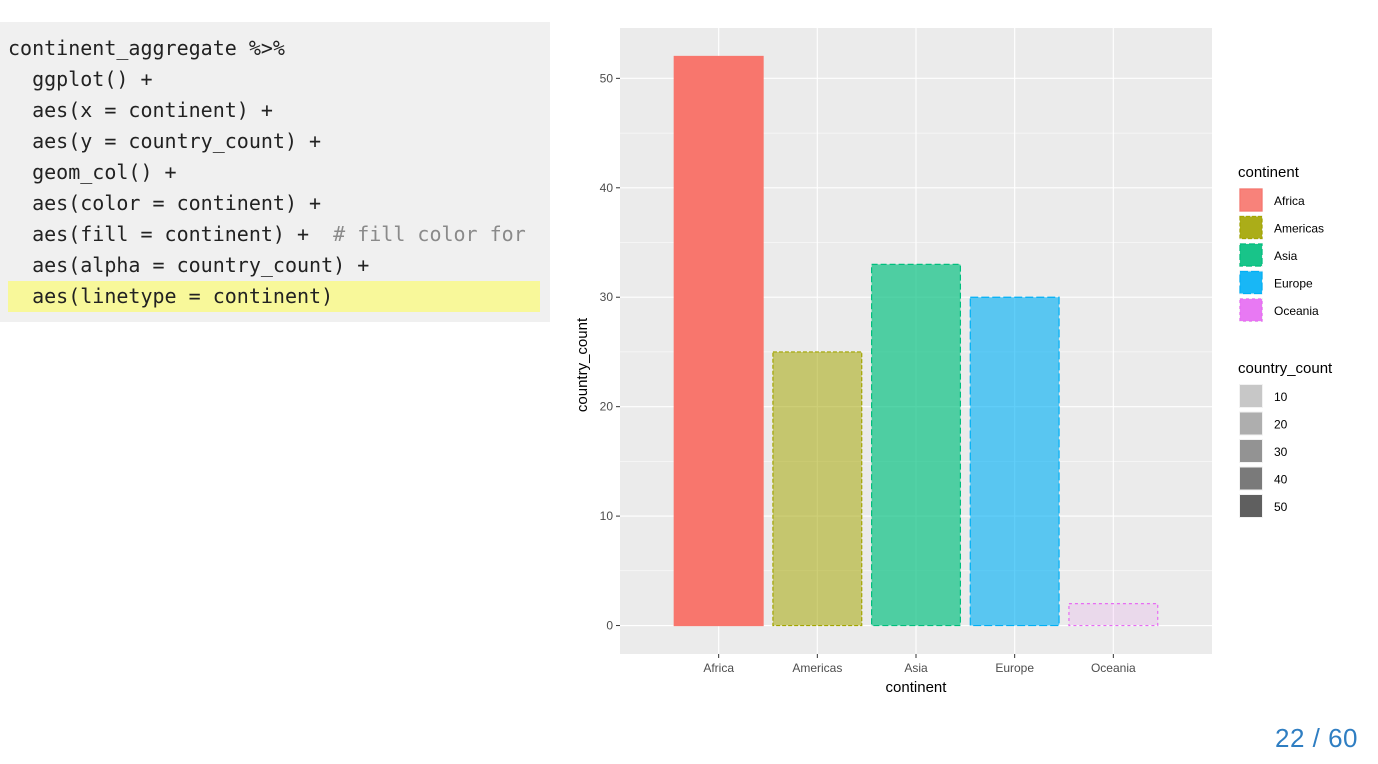 This screenshot has height=764, width=1378. I want to click on legend-swatch-africa, so click(1251, 200).